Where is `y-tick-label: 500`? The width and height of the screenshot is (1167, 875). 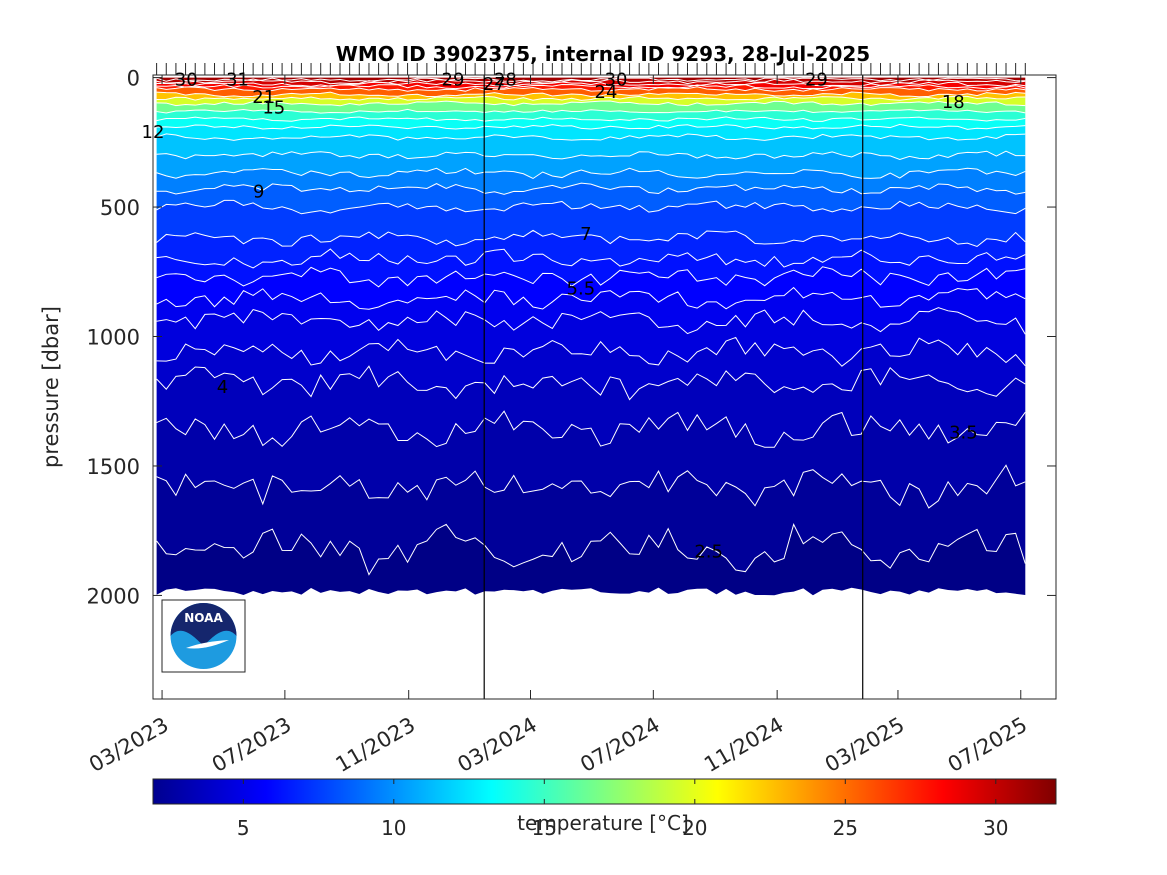
y-tick-label: 500 is located at coordinates (120, 208).